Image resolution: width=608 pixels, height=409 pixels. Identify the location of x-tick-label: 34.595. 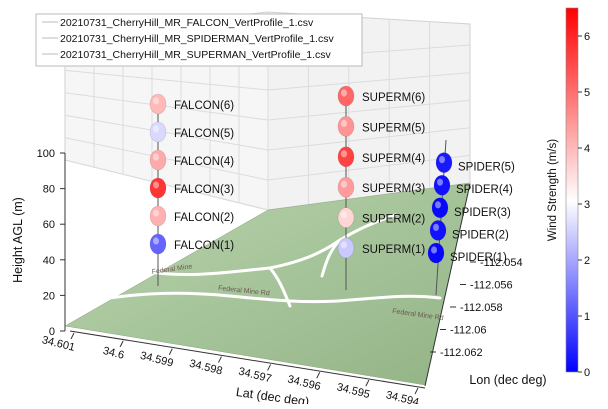
(353, 391).